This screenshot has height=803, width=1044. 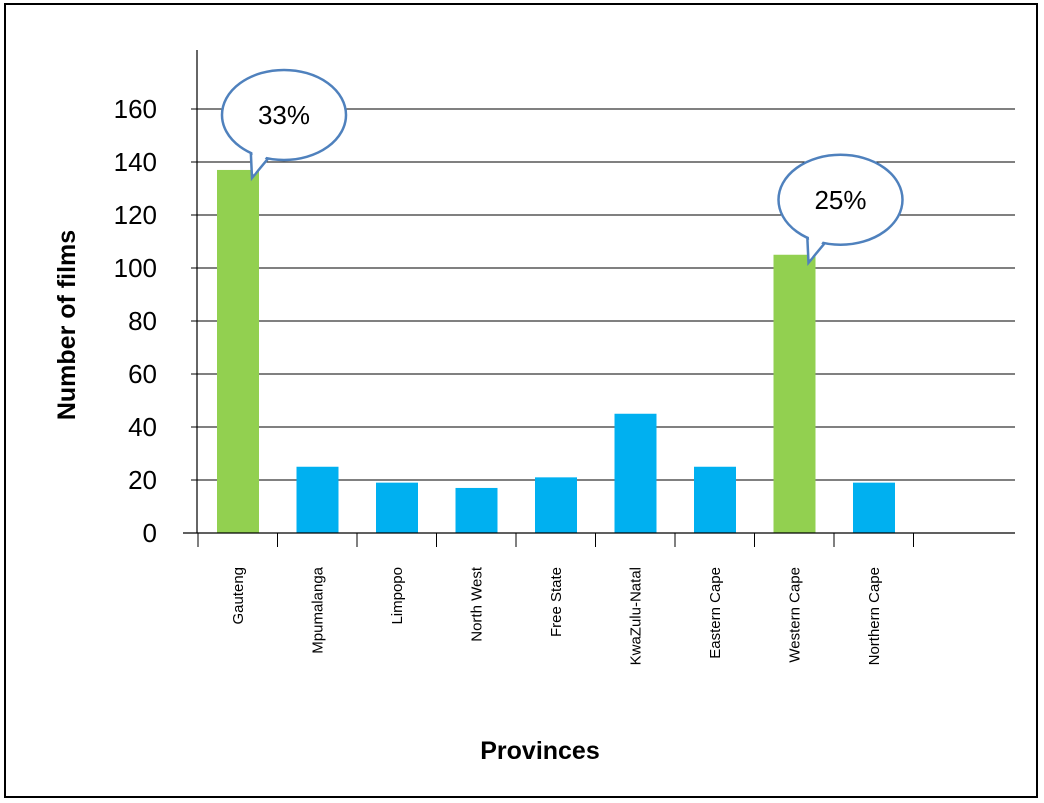 What do you see at coordinates (556, 602) in the screenshot?
I see `x-category-label: Free State` at bounding box center [556, 602].